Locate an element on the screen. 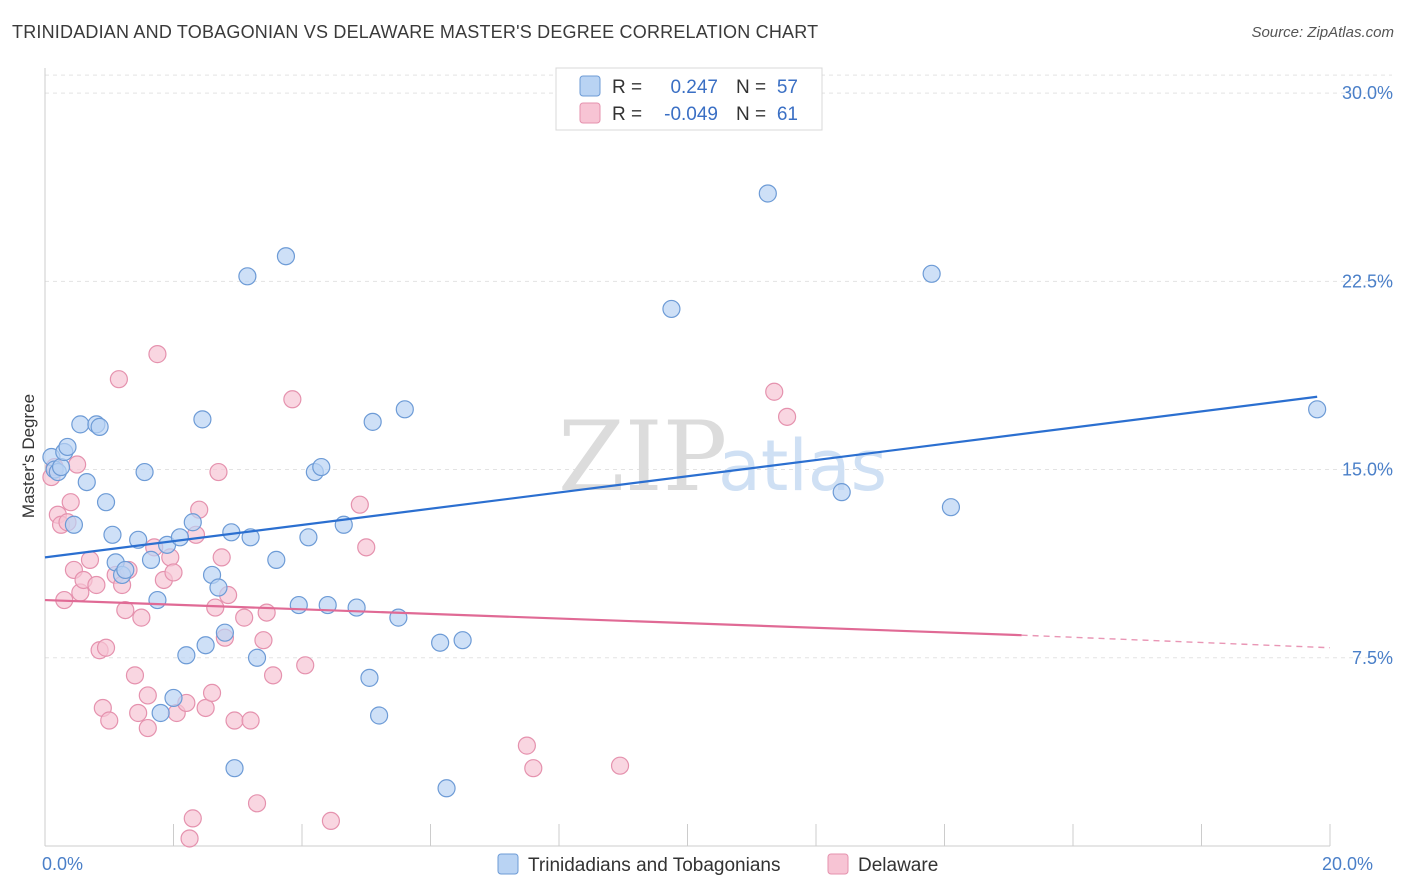 This screenshot has height=892, width=1406. stats-n-label-pink: N = is located at coordinates (751, 114).